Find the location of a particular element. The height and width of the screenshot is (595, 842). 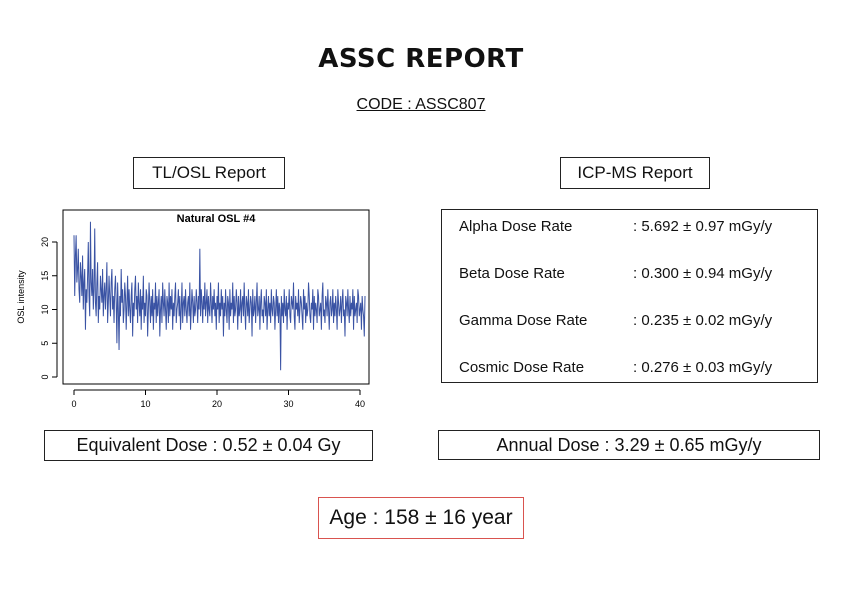

report-title: ASSC REPORT is located at coordinates (421, 59).